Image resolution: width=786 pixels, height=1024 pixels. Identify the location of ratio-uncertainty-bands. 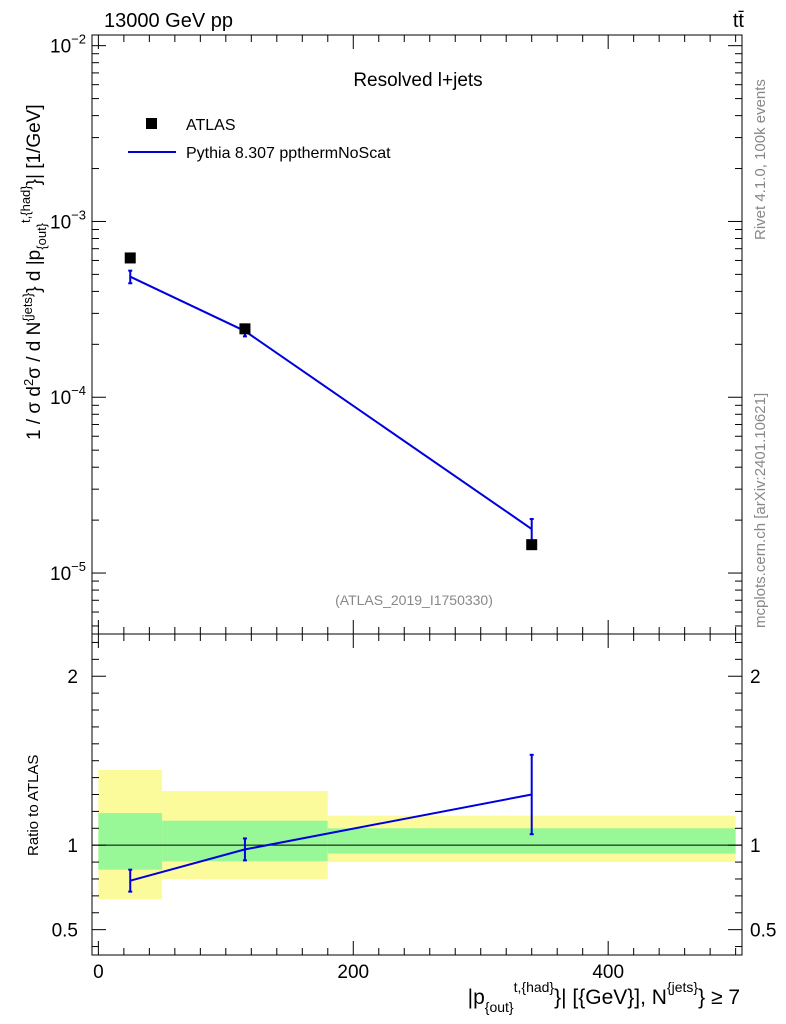
(417, 835).